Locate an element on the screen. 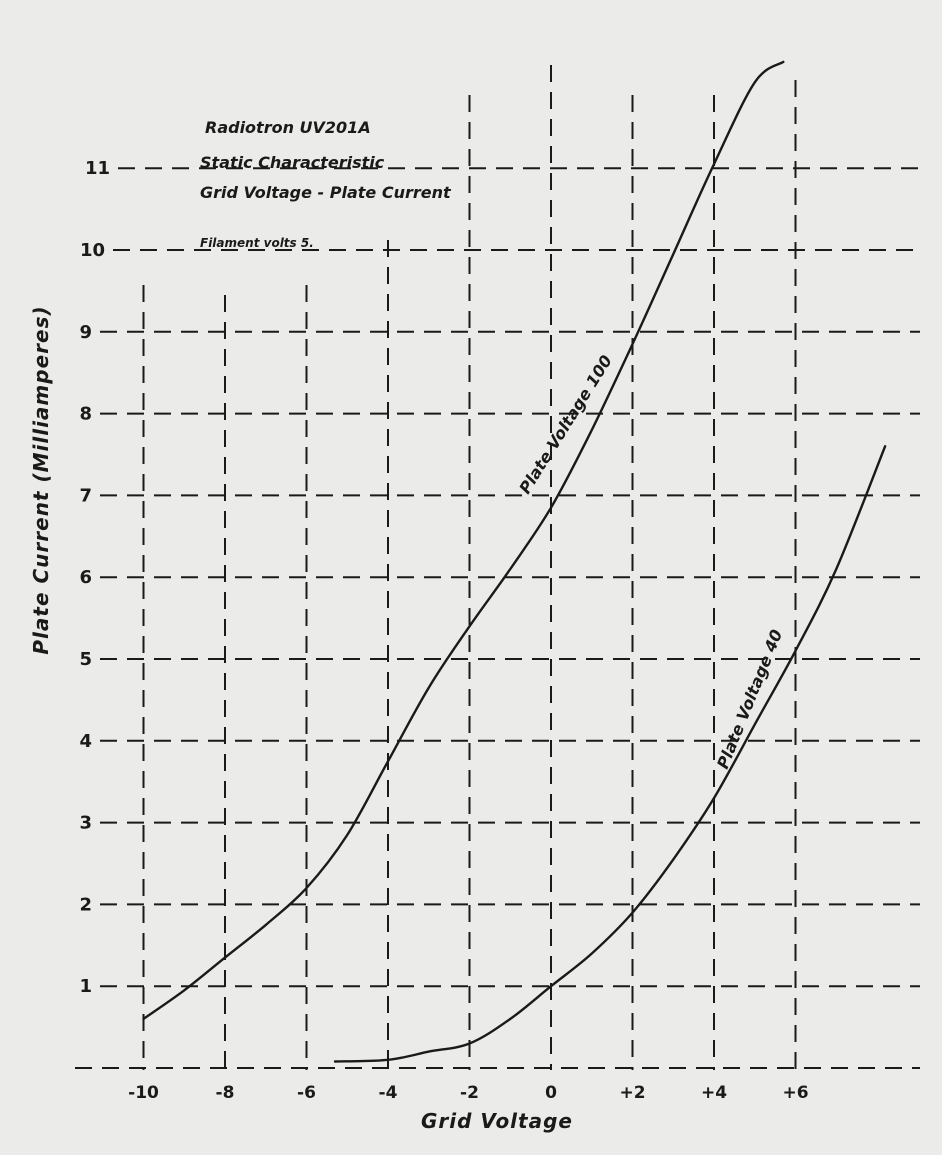 The height and width of the screenshot is (1155, 942). y-tick-label-9: 9 is located at coordinates (85, 332).